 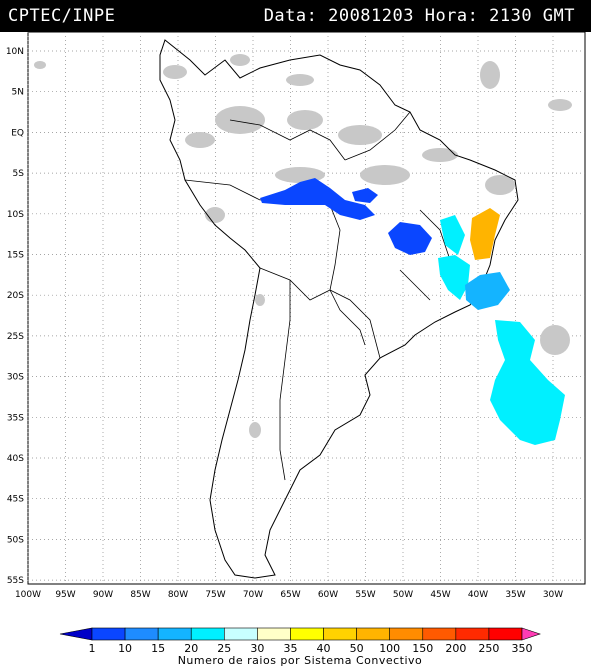 What do you see at coordinates (455, 648) in the screenshot?
I see `legend-value: 200` at bounding box center [455, 648].